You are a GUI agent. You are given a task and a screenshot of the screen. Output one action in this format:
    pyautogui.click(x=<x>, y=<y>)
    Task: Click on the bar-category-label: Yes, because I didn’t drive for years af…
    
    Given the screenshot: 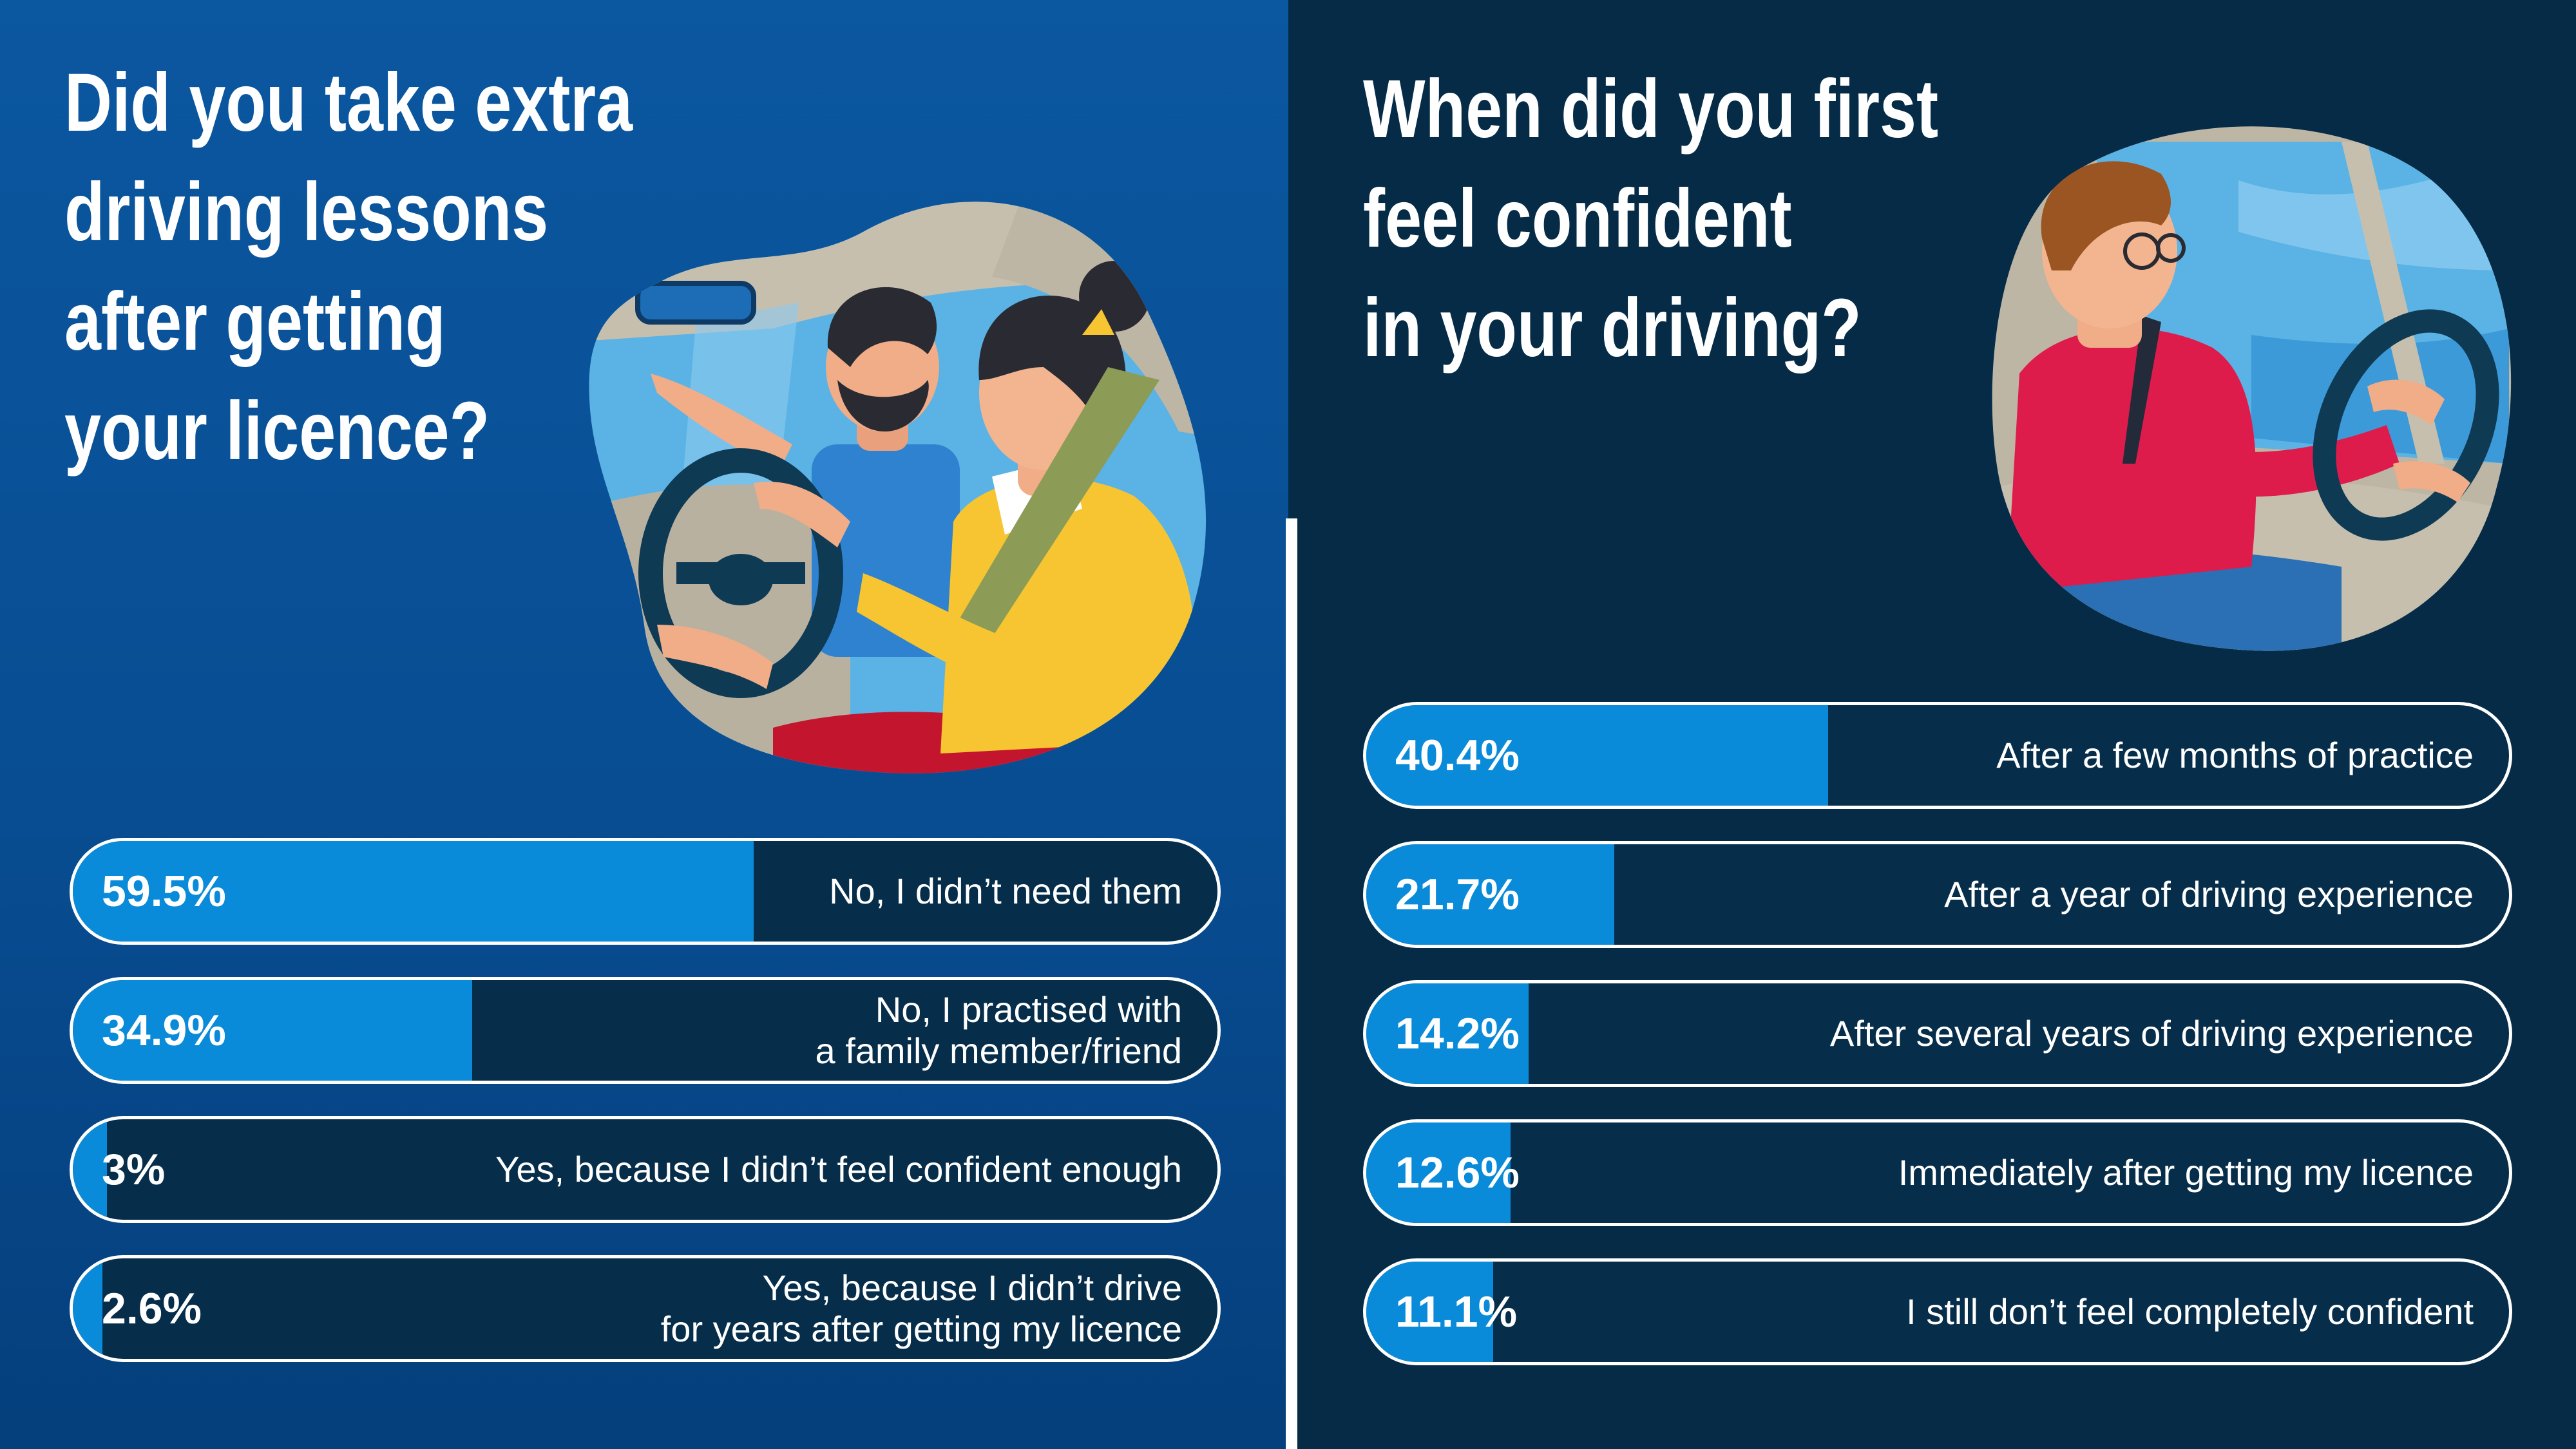 What is the action you would take?
    pyautogui.click(x=921, y=1308)
    